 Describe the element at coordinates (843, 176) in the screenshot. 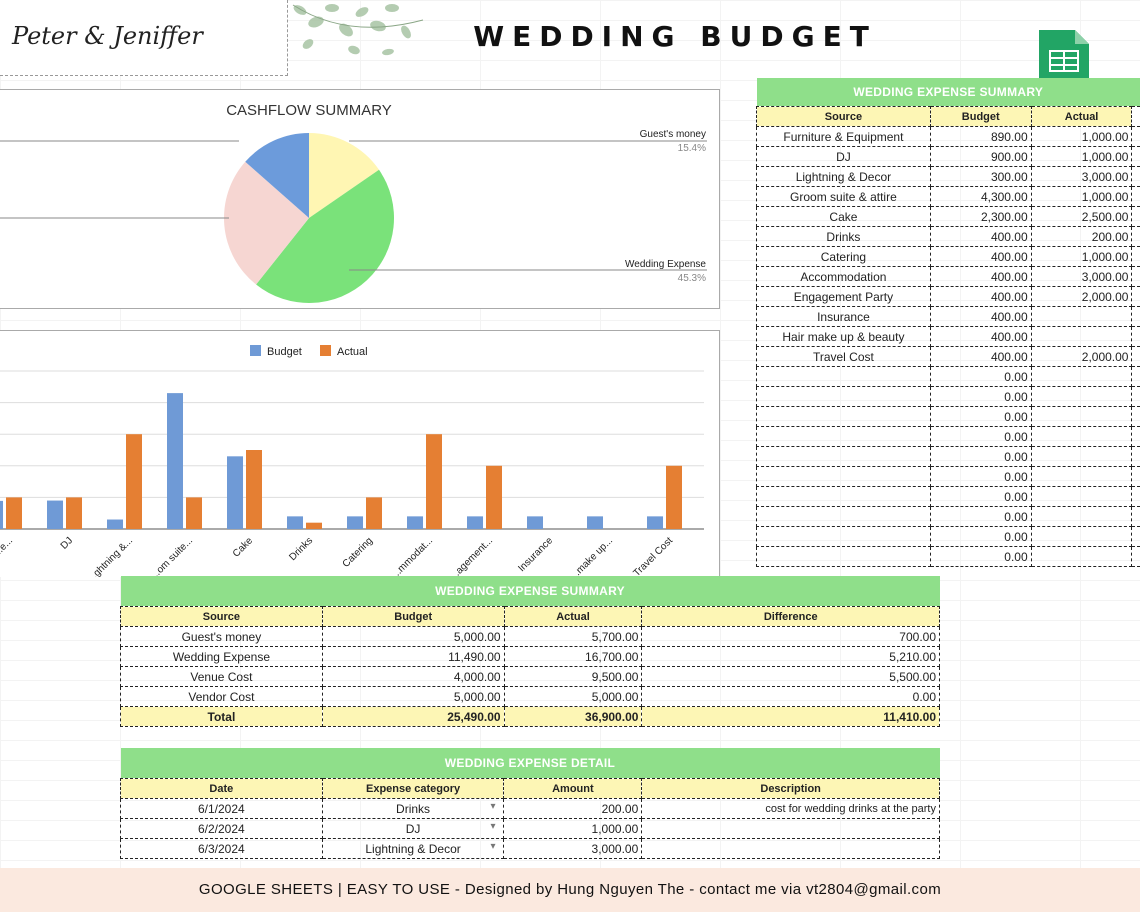

I see `source-cell: Lightning & Decor` at that location.